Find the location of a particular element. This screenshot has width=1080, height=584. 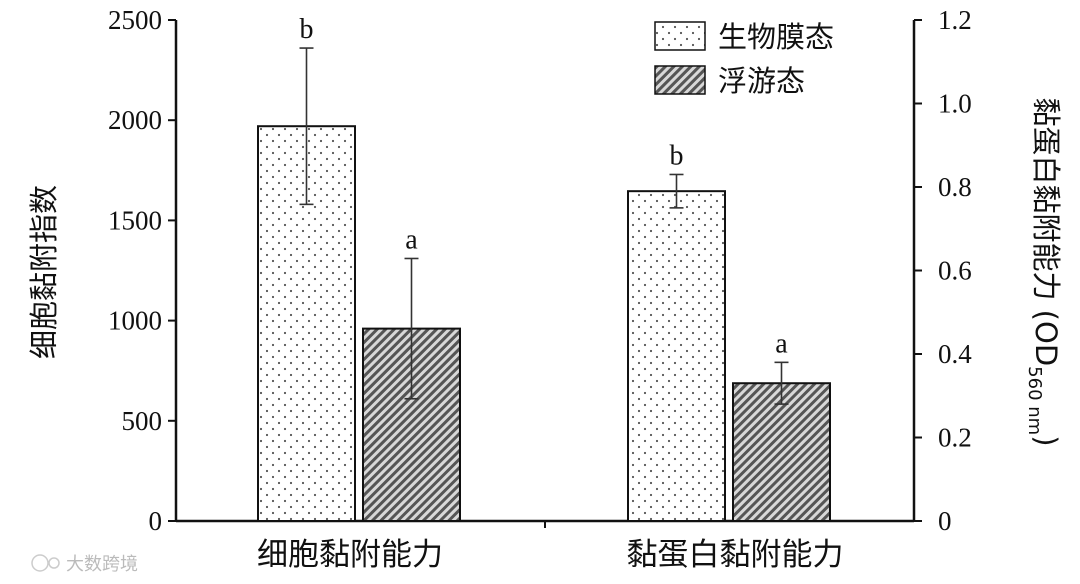

category-label-cell: 细胞黏附能力 is located at coordinates (350, 555).